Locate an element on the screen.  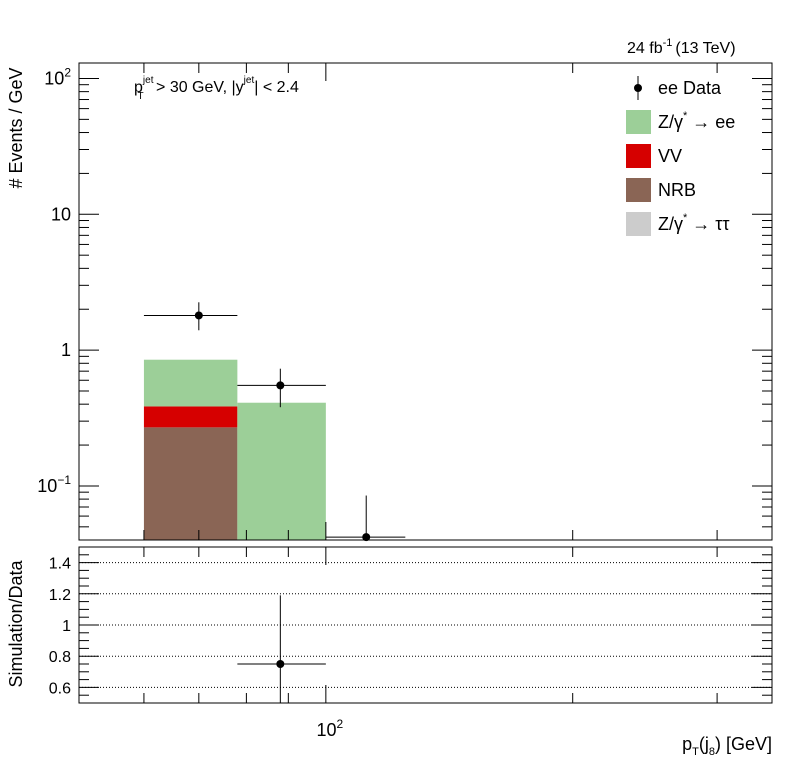
main-ytick-label: 1 is located at coordinates (66, 350).